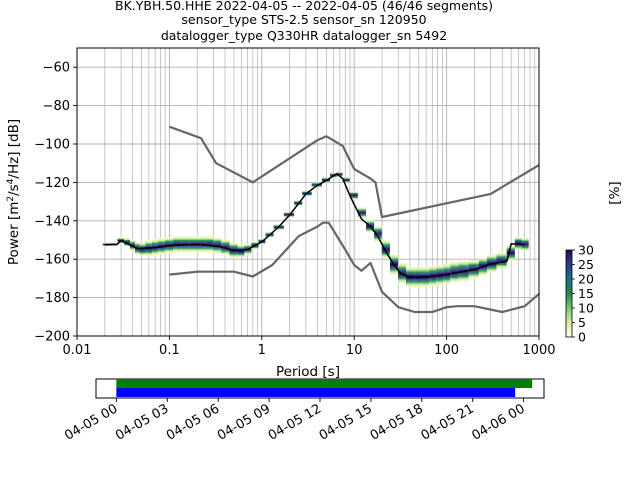 This screenshot has width=640, height=480. I want to click on coverage-tick-label: 04-06 00, so click(499, 422).